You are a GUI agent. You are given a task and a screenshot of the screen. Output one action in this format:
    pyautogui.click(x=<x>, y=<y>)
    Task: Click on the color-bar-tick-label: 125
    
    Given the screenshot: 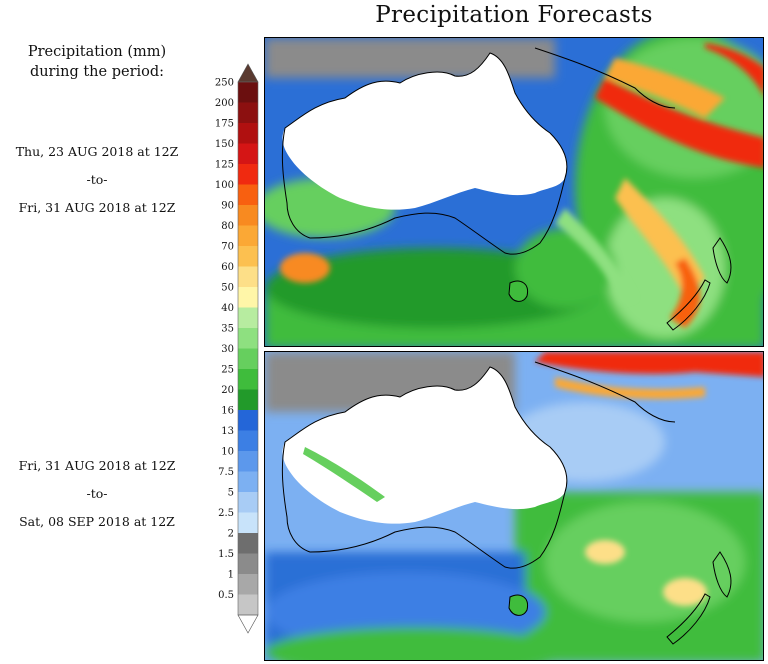 What is the action you would take?
    pyautogui.click(x=224, y=165)
    